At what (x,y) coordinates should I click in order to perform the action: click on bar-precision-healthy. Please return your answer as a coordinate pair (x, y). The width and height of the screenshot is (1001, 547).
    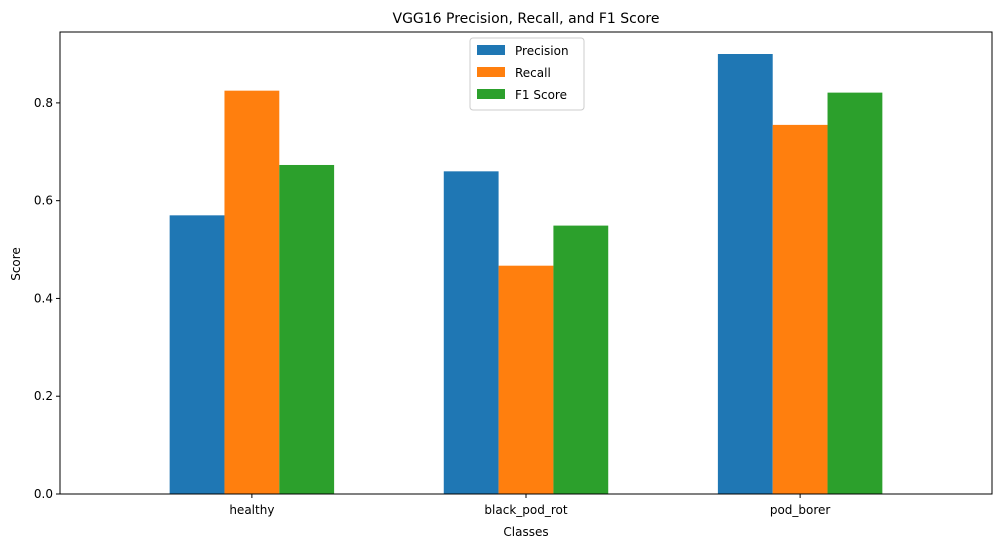
    Looking at the image, I should click on (197, 355).